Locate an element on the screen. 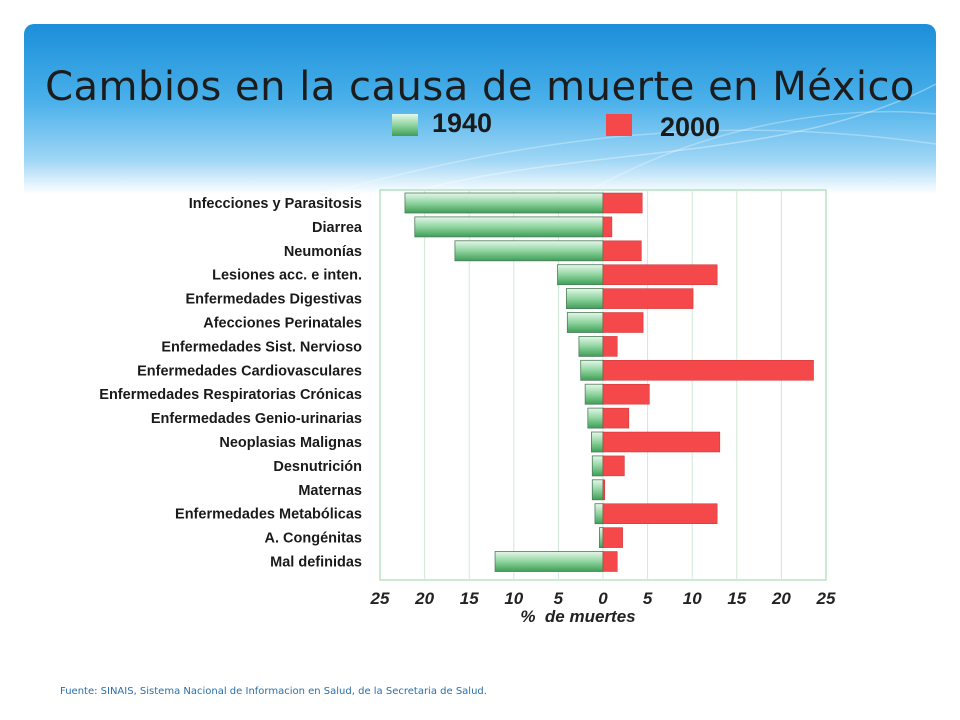  category-label: A. Congénitas is located at coordinates (313, 539).